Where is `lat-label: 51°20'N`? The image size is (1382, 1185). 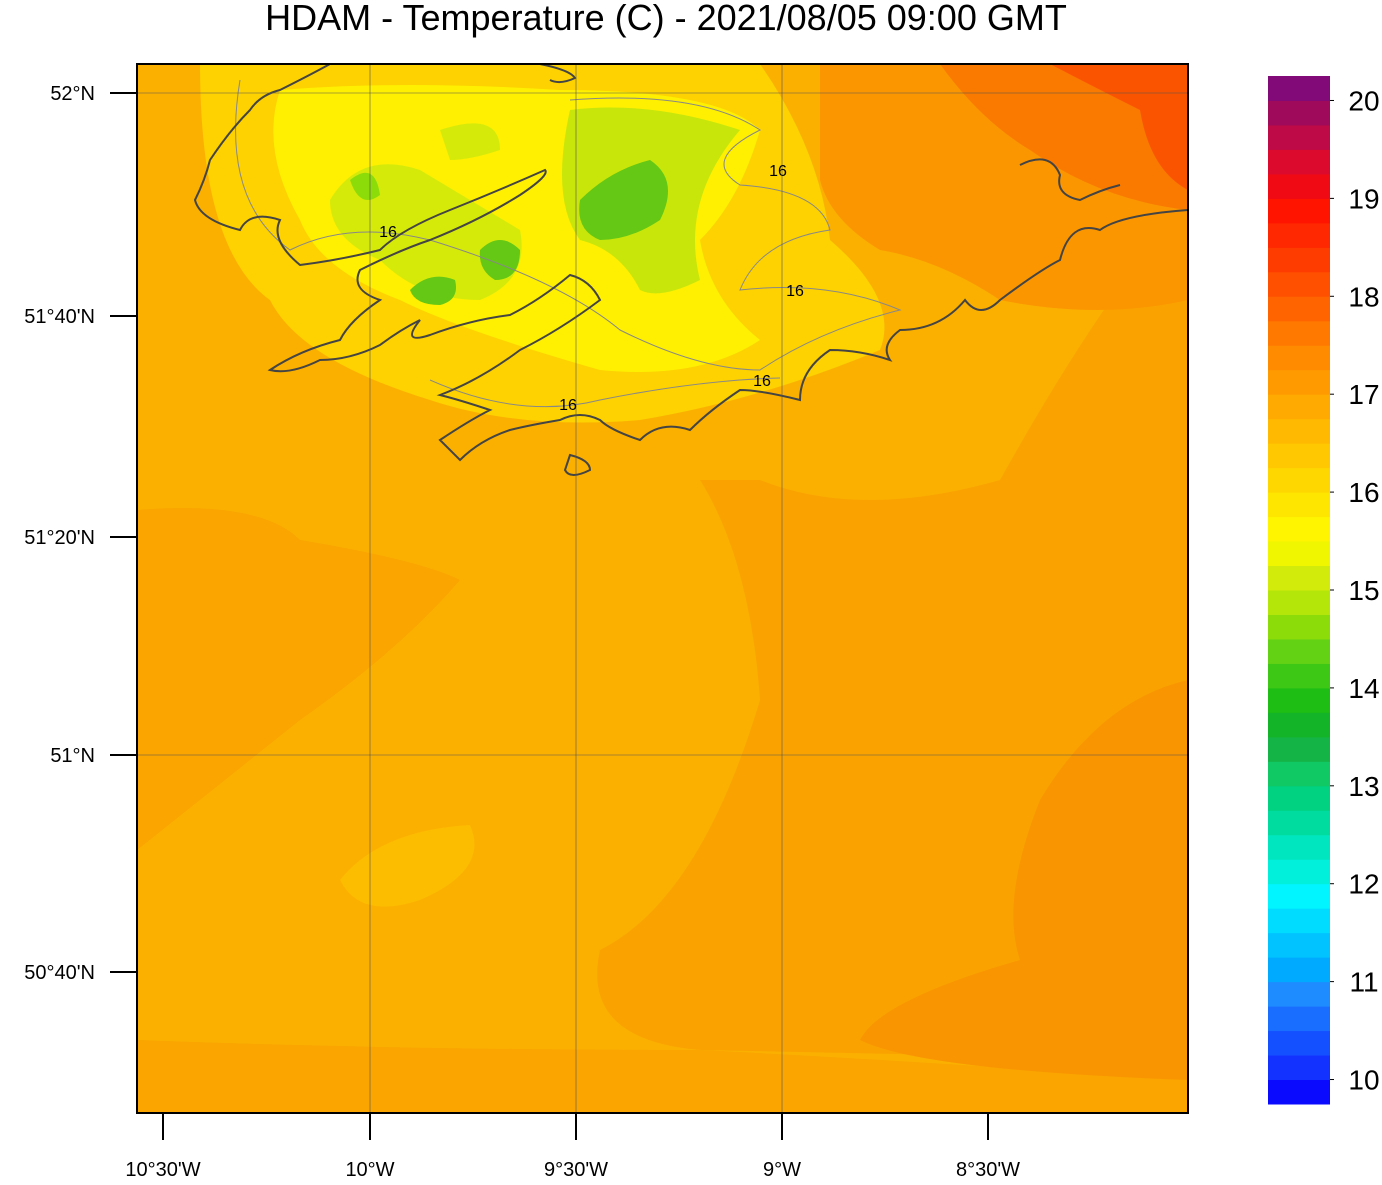
lat-label: 51°20'N is located at coordinates (59, 538).